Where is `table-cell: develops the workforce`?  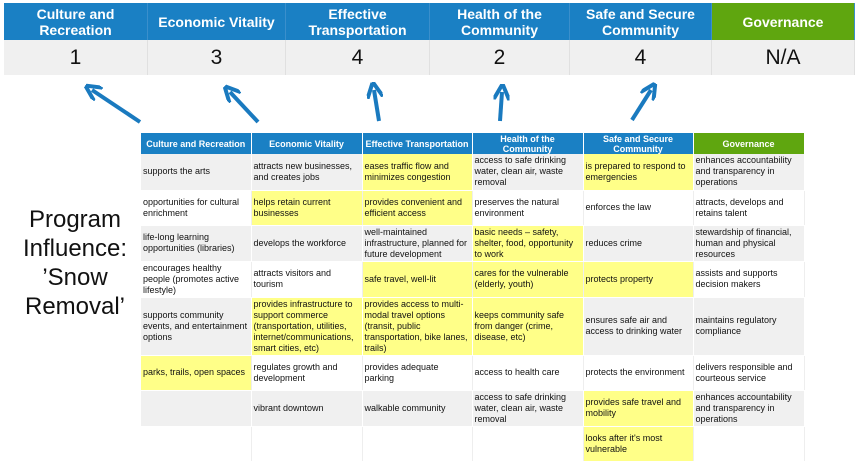
table-cell: develops the workforce is located at coordinates (307, 243).